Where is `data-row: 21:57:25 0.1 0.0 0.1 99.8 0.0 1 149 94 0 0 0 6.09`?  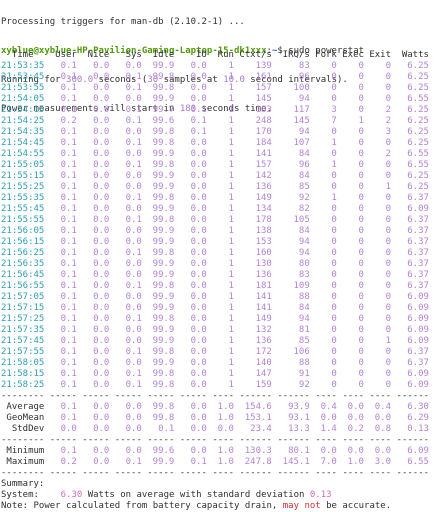 data-row: 21:57:25 0.1 0.0 0.1 99.8 0.0 1 149 94 0 0 0 6.09 is located at coordinates (215, 319).